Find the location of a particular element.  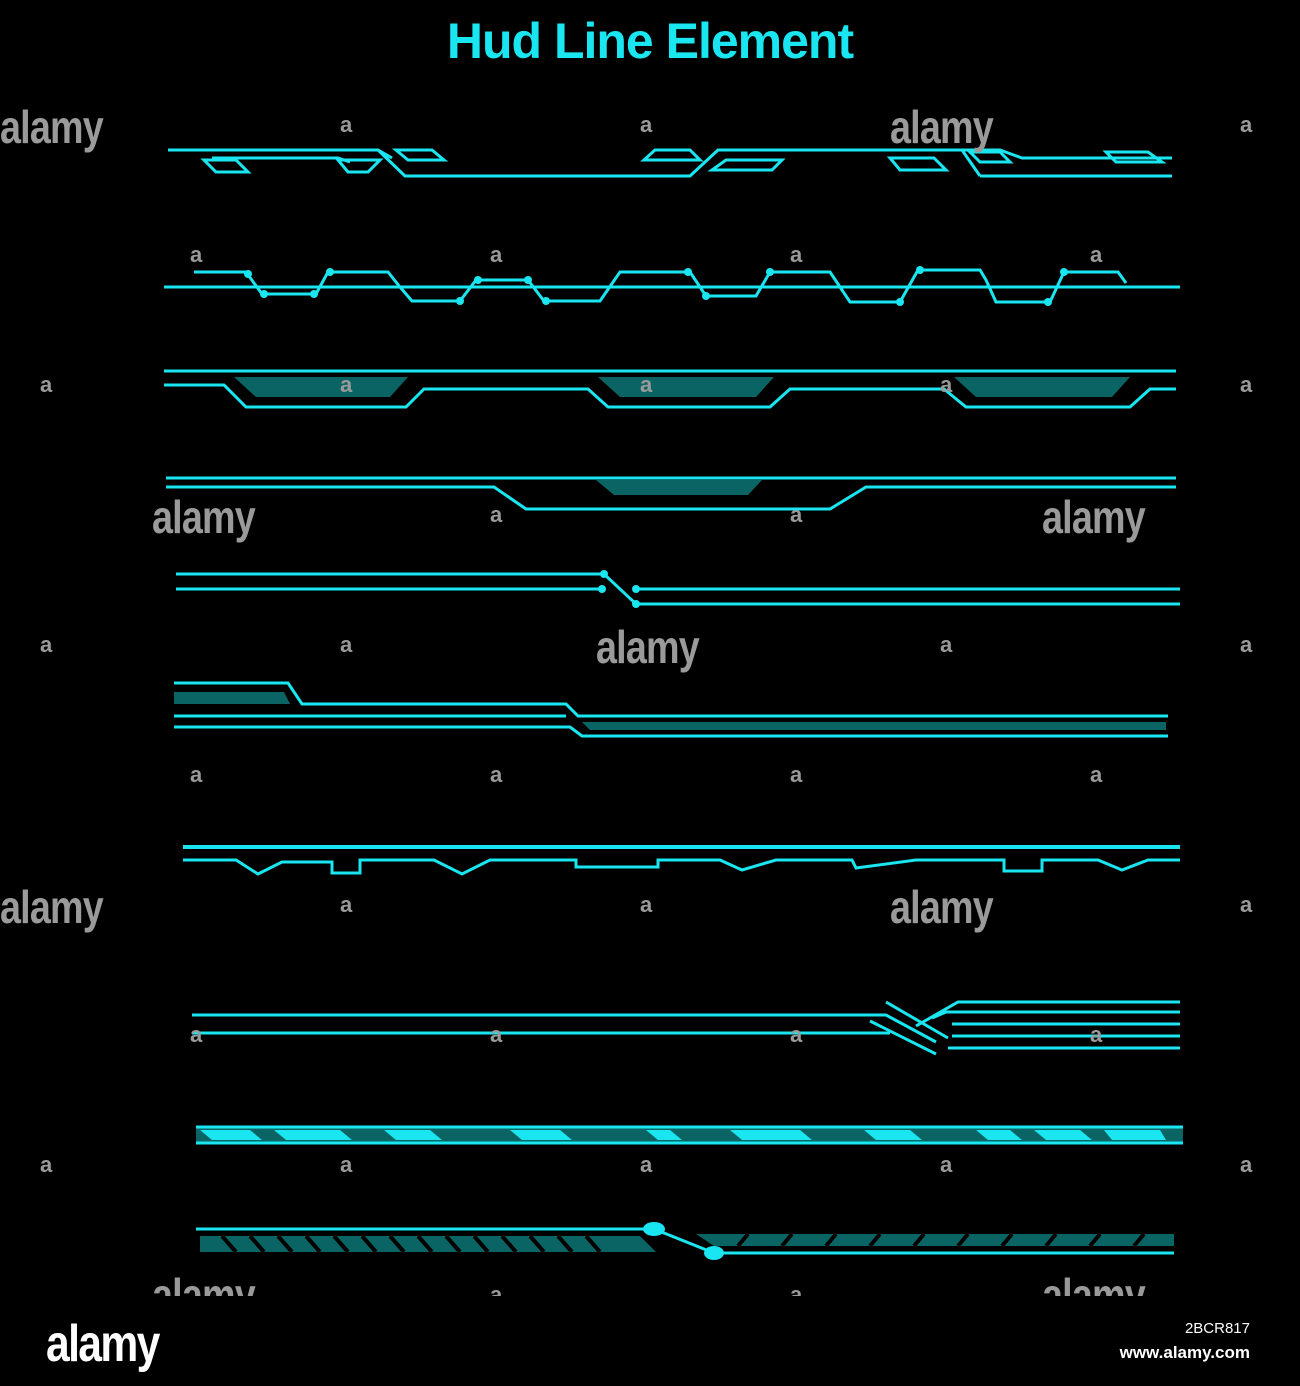

hud-line-2-nodes is located at coordinates (656, 286).